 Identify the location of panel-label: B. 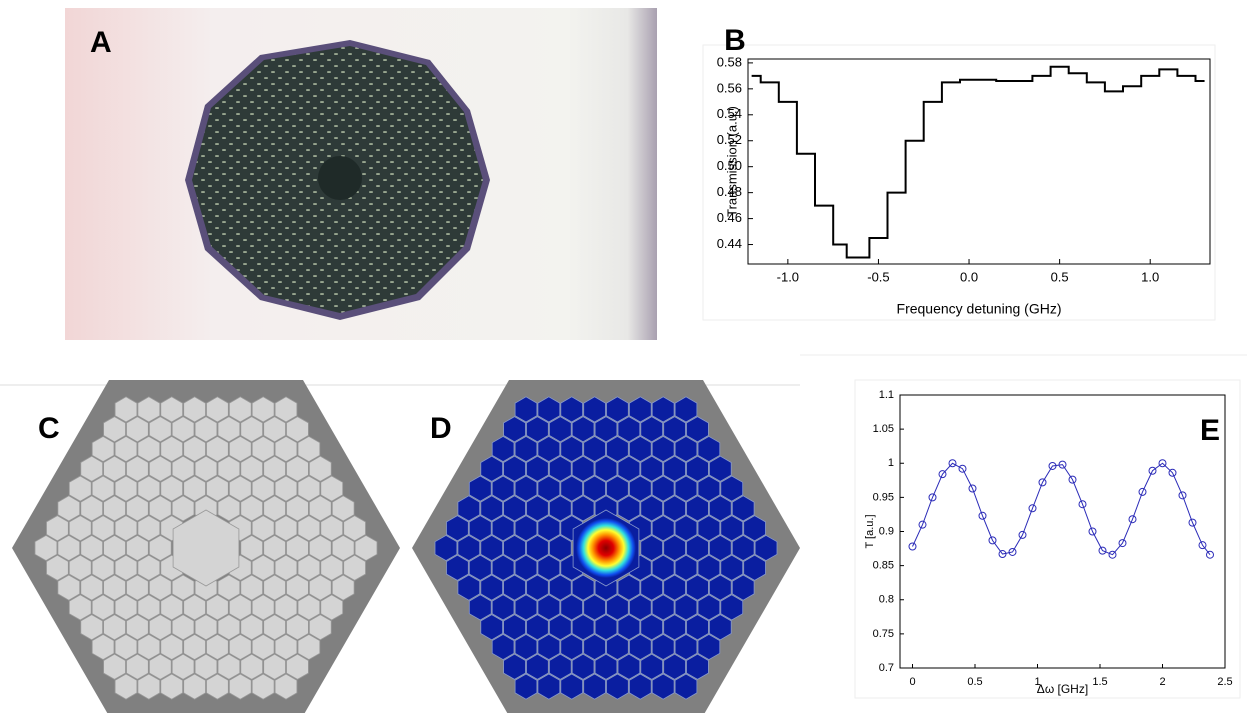
(735, 40).